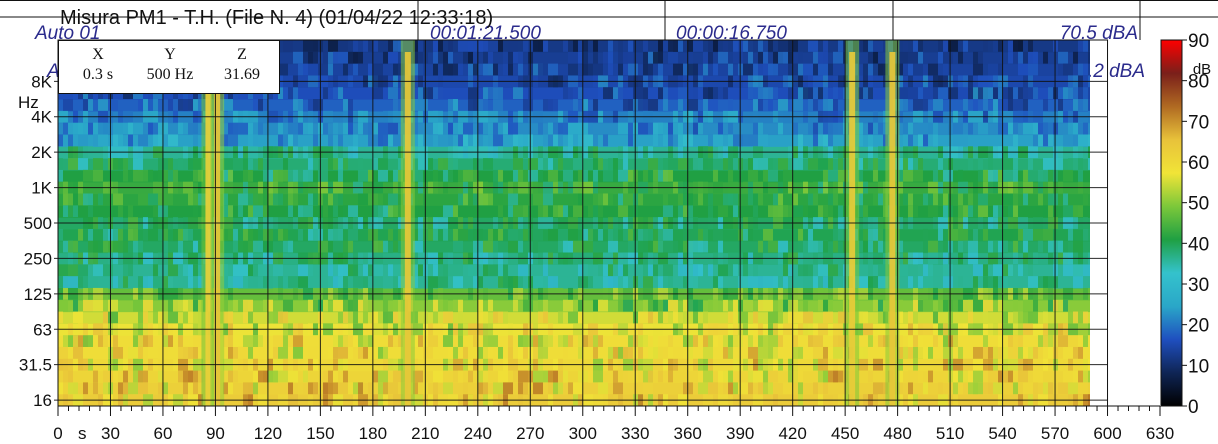  I want to click on x-tick-label: 630, so click(1160, 433).